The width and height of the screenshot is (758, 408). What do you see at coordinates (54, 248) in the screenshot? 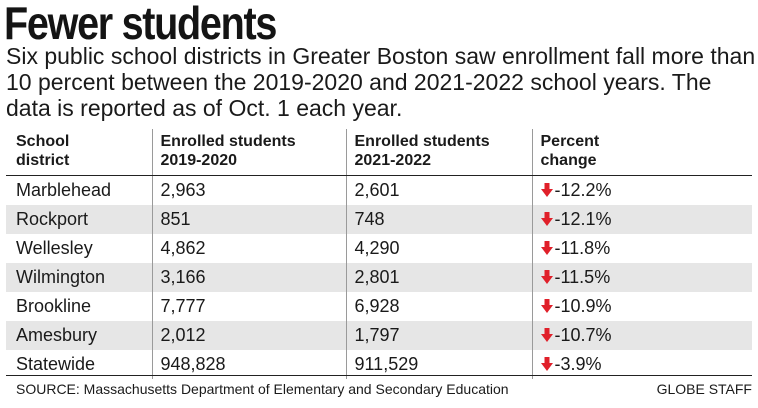
I see `district-cell: Wellesley` at bounding box center [54, 248].